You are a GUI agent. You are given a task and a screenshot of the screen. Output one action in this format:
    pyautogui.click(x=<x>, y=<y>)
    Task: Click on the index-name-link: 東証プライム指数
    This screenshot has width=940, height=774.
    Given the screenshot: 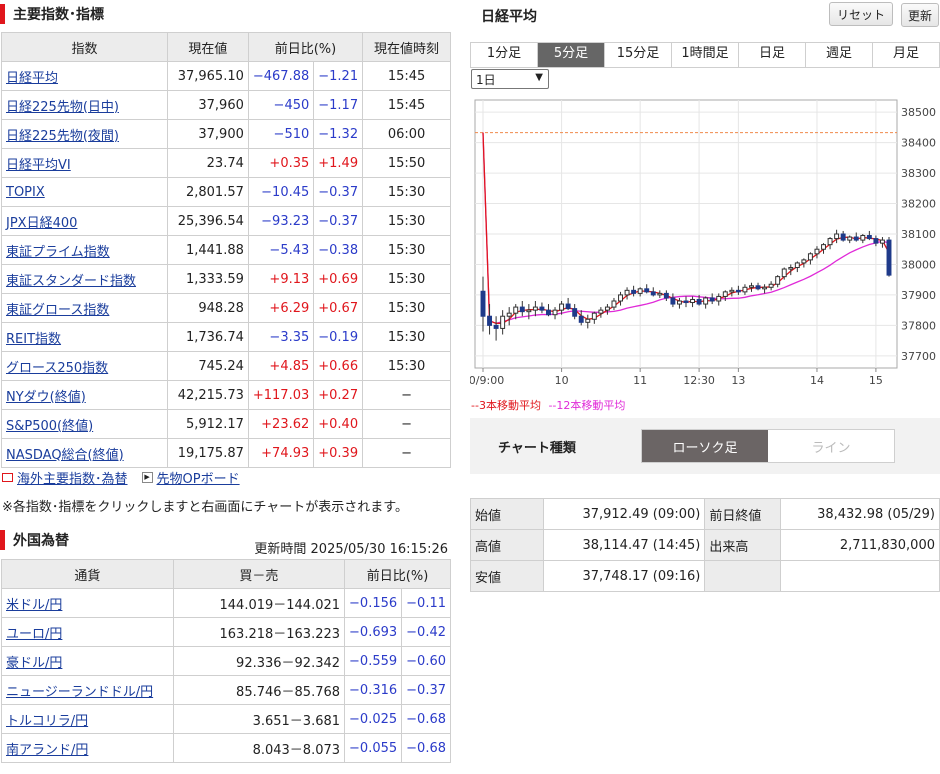 What is the action you would take?
    pyautogui.click(x=58, y=252)
    